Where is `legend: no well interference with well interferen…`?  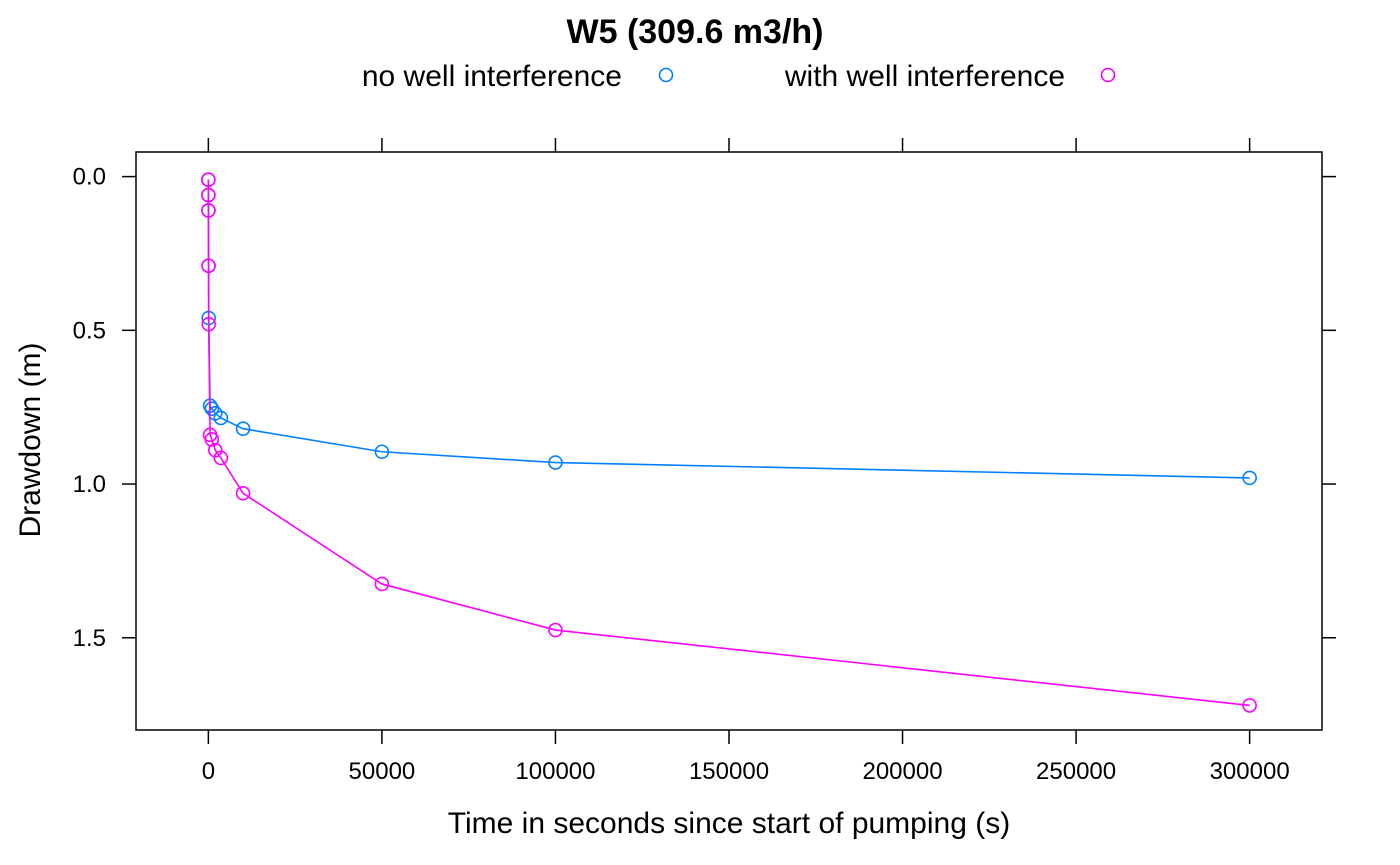 legend: no well interference with well interferen… is located at coordinates (739, 76).